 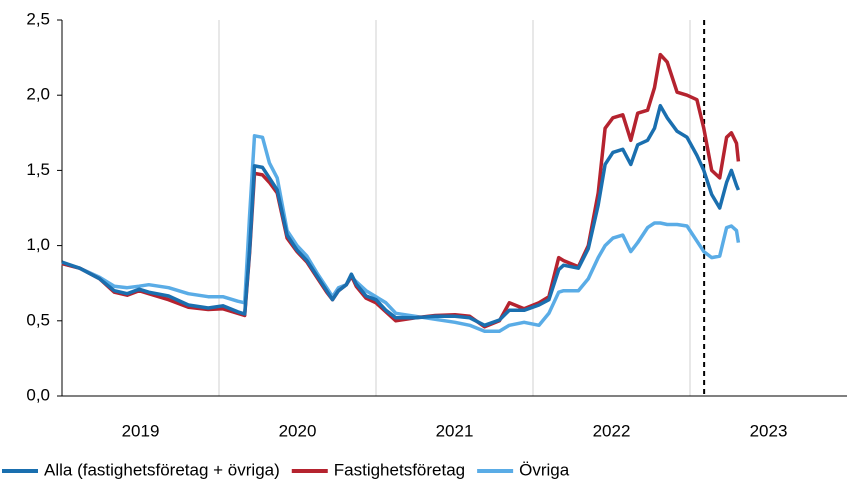 What do you see at coordinates (38, 394) in the screenshot?
I see `y-tick-label: 0,0` at bounding box center [38, 394].